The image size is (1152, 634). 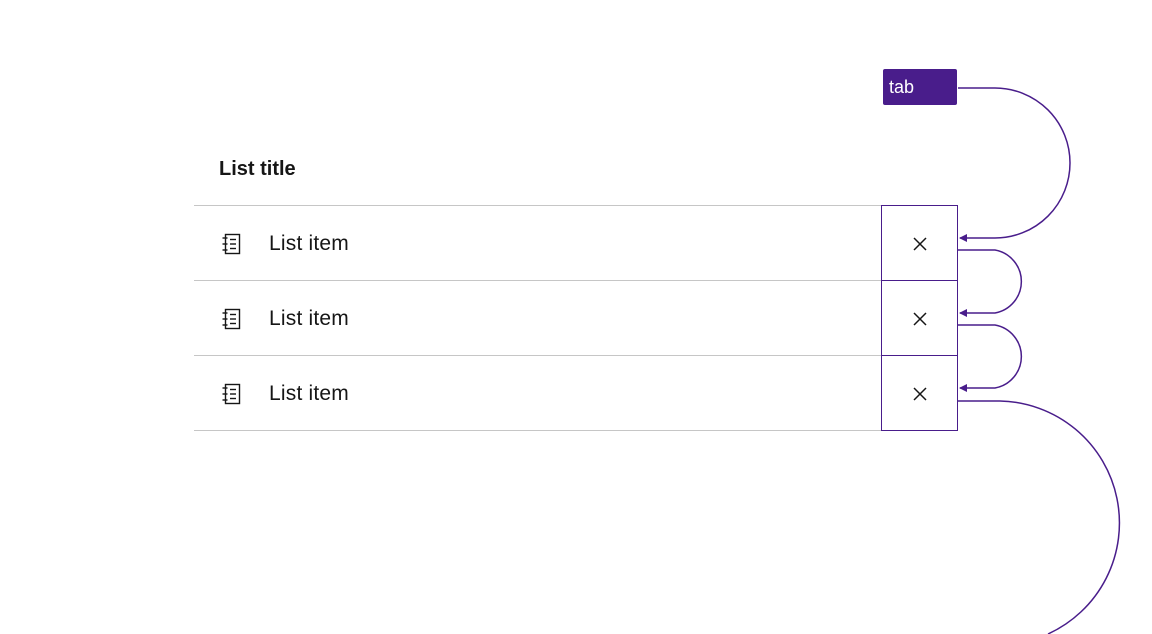 I want to click on focus-arrow-exit, so click(x=1039, y=517).